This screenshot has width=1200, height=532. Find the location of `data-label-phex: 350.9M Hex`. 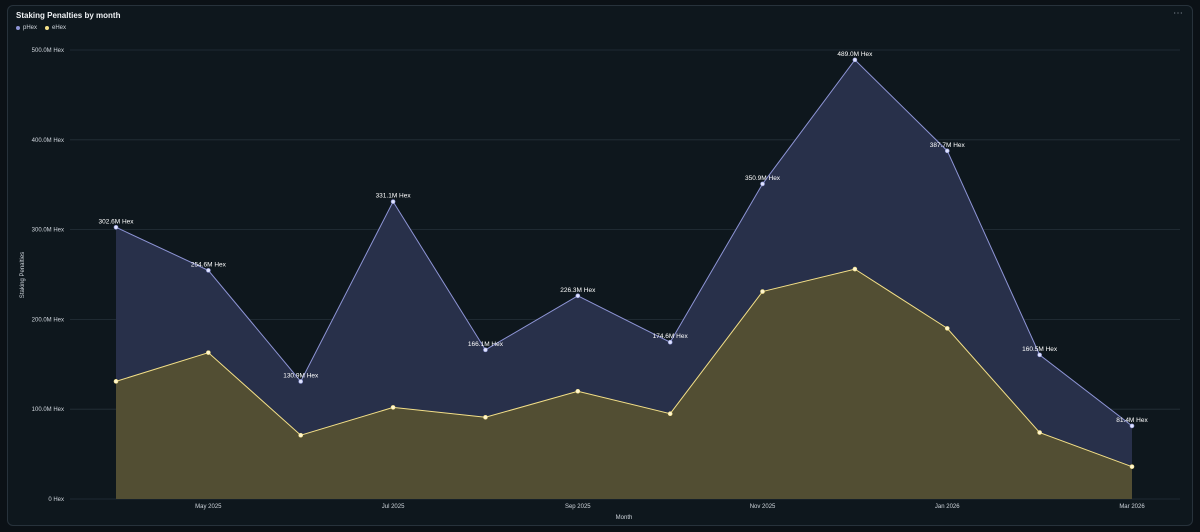

data-label-phex: 350.9M Hex is located at coordinates (763, 178).